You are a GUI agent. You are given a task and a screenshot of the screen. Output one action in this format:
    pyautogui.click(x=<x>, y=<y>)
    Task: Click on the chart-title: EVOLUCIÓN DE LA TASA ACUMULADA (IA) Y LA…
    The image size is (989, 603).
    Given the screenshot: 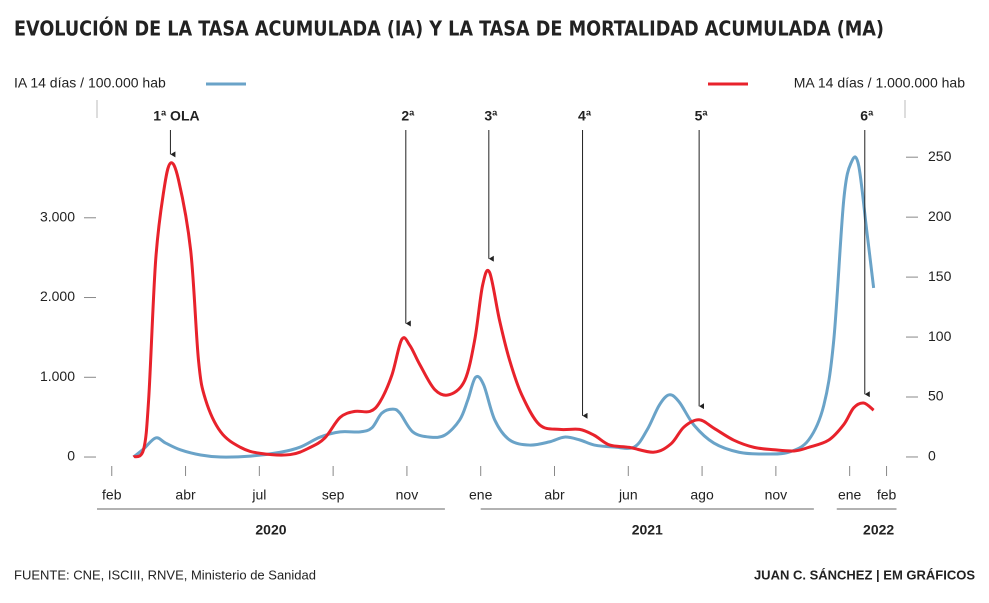 What is the action you would take?
    pyautogui.click(x=449, y=29)
    